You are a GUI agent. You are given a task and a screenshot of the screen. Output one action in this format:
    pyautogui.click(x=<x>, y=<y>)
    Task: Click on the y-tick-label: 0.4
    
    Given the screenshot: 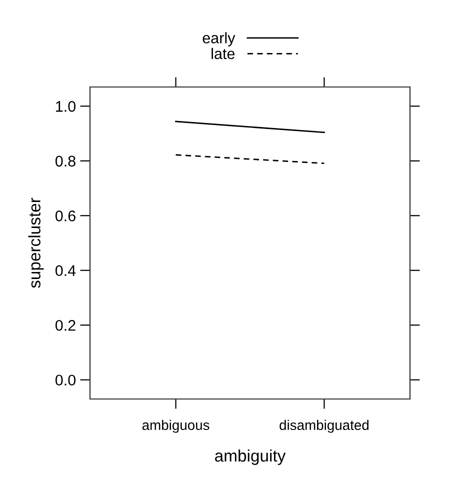 What is the action you would take?
    pyautogui.click(x=65, y=270)
    